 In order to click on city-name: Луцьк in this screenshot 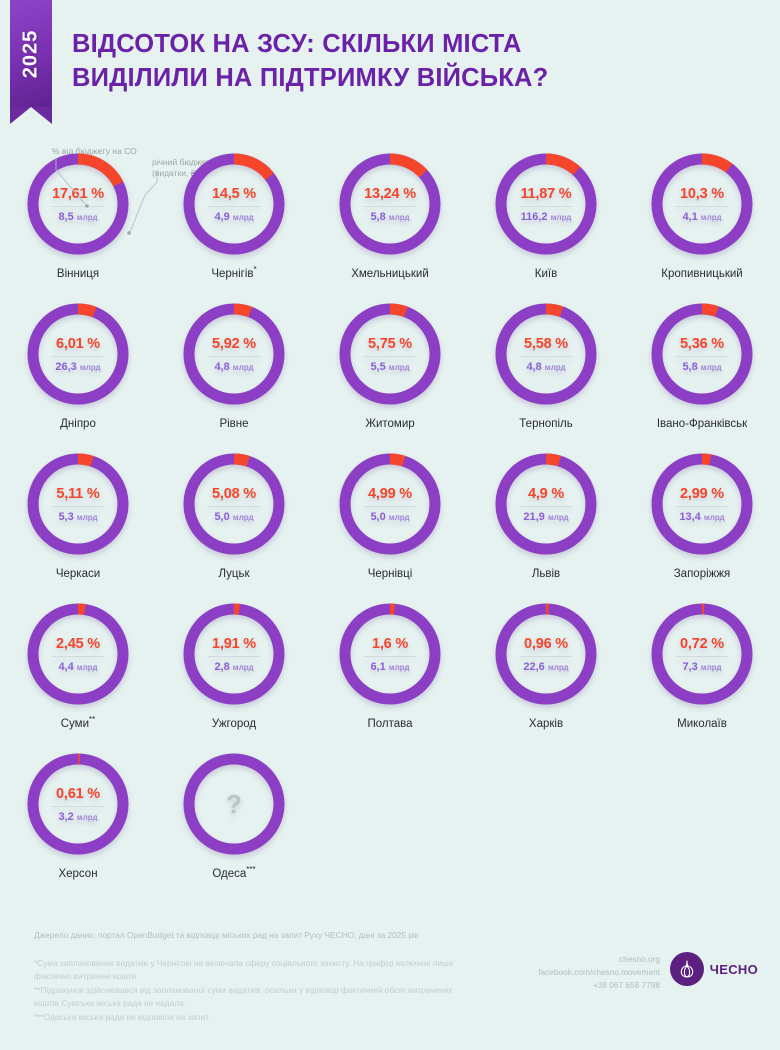, I will do `click(234, 573)`.